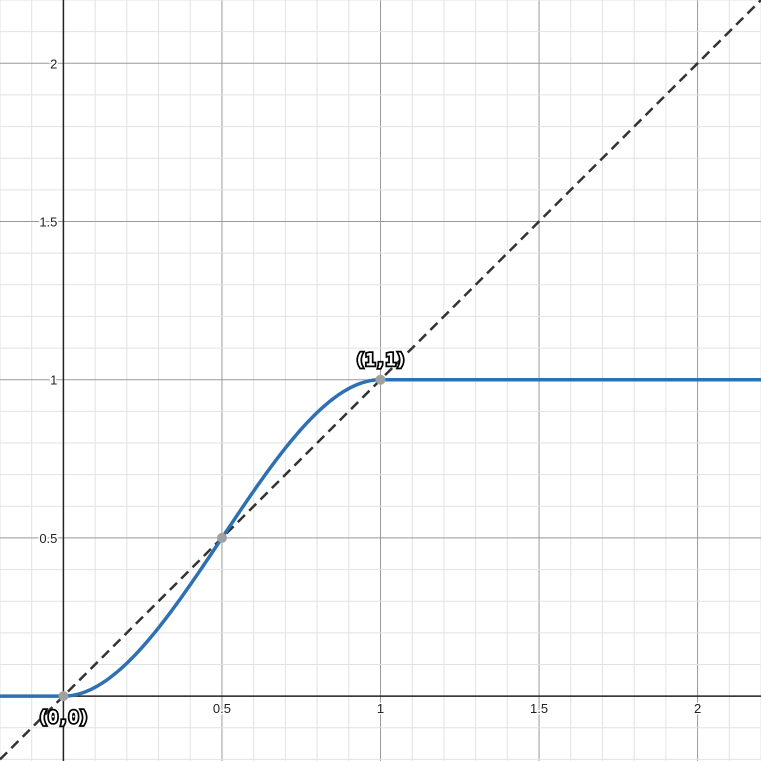  What do you see at coordinates (380, 361) in the screenshot?
I see `point-label: (1,1)` at bounding box center [380, 361].